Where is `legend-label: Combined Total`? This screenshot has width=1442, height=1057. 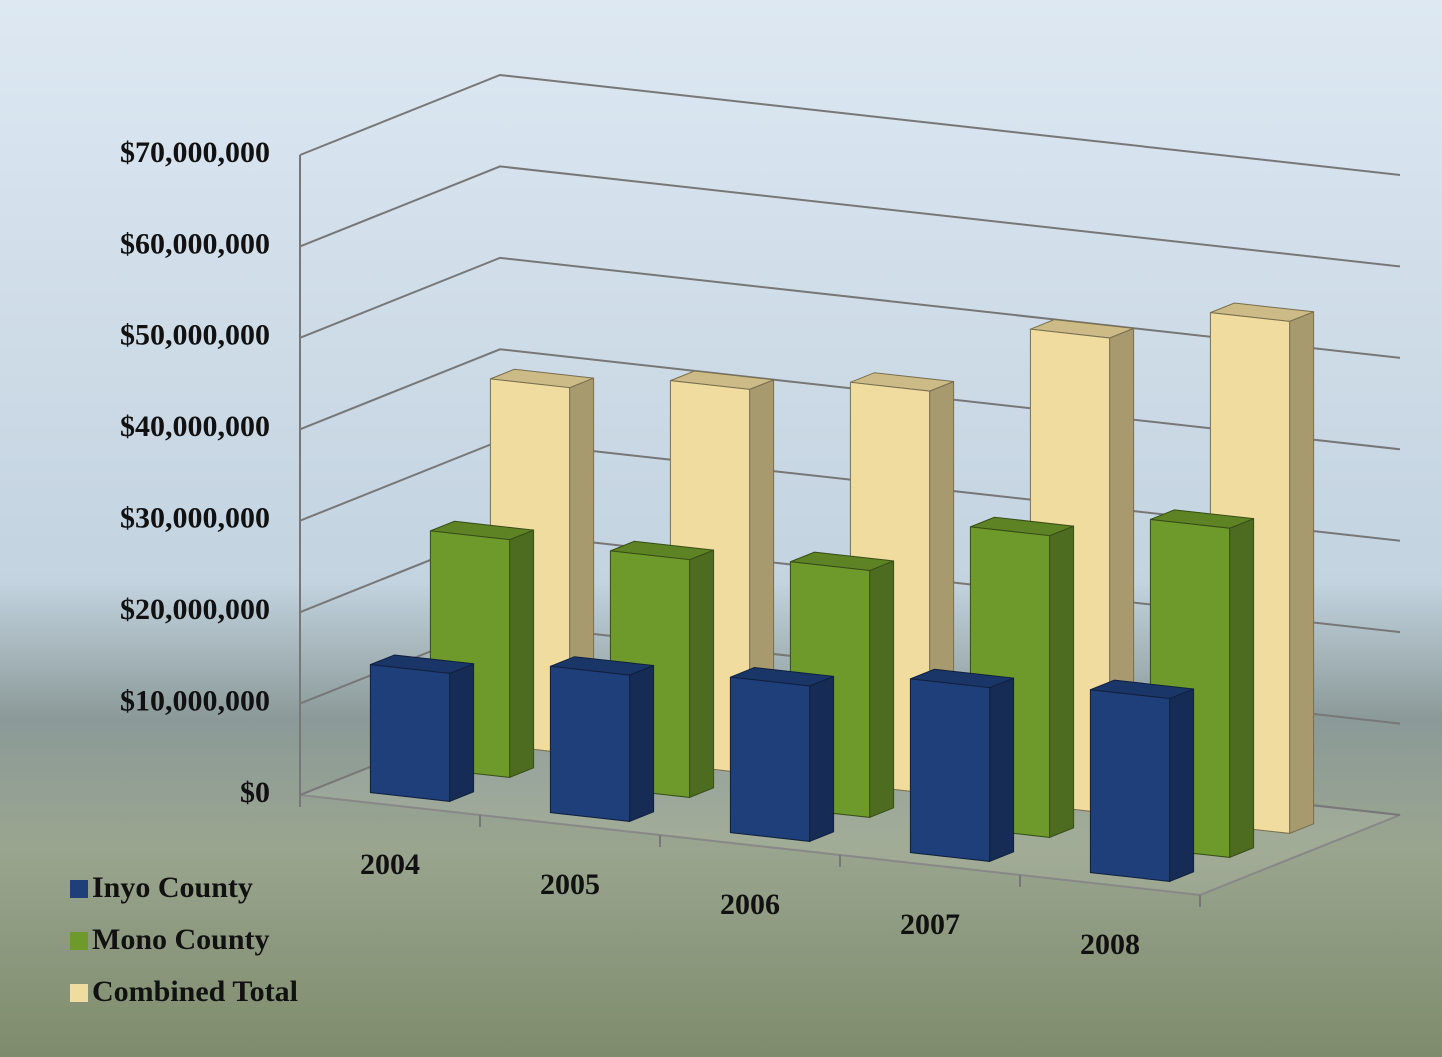
legend-label: Combined Total is located at coordinates (195, 991).